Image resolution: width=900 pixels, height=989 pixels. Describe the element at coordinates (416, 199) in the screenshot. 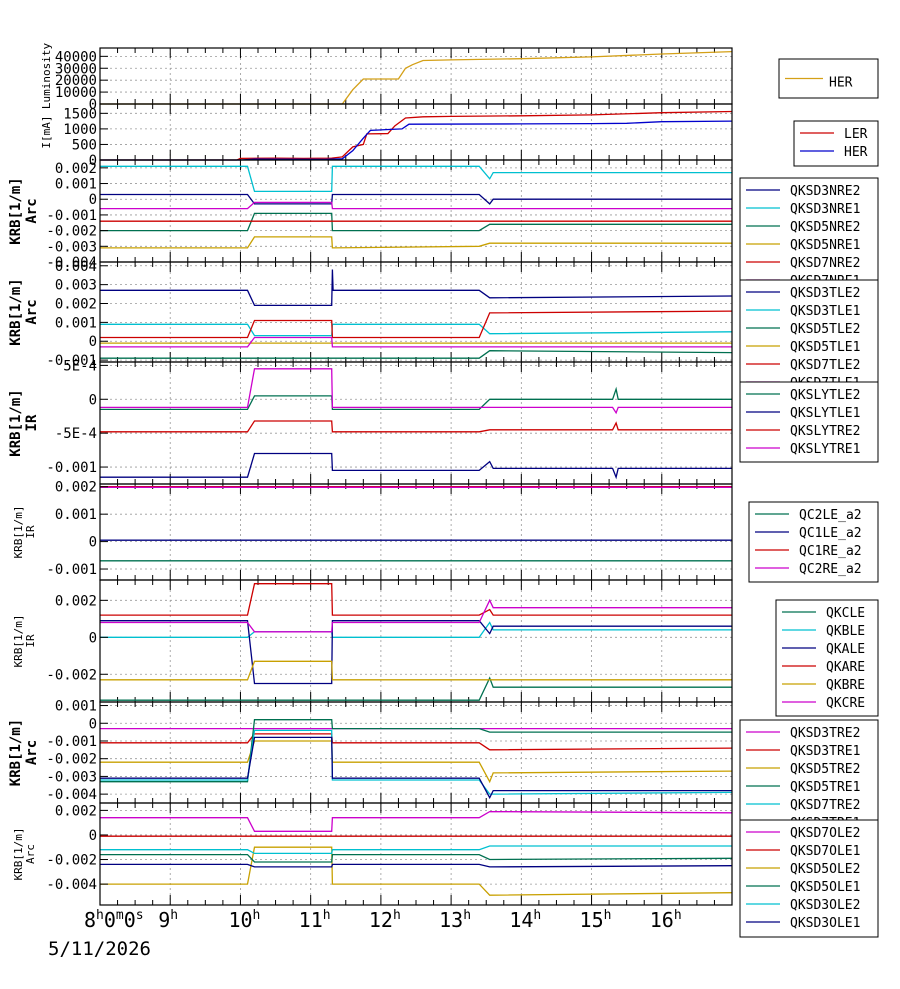

I see `series-line-QKSD3NRE2` at that location.